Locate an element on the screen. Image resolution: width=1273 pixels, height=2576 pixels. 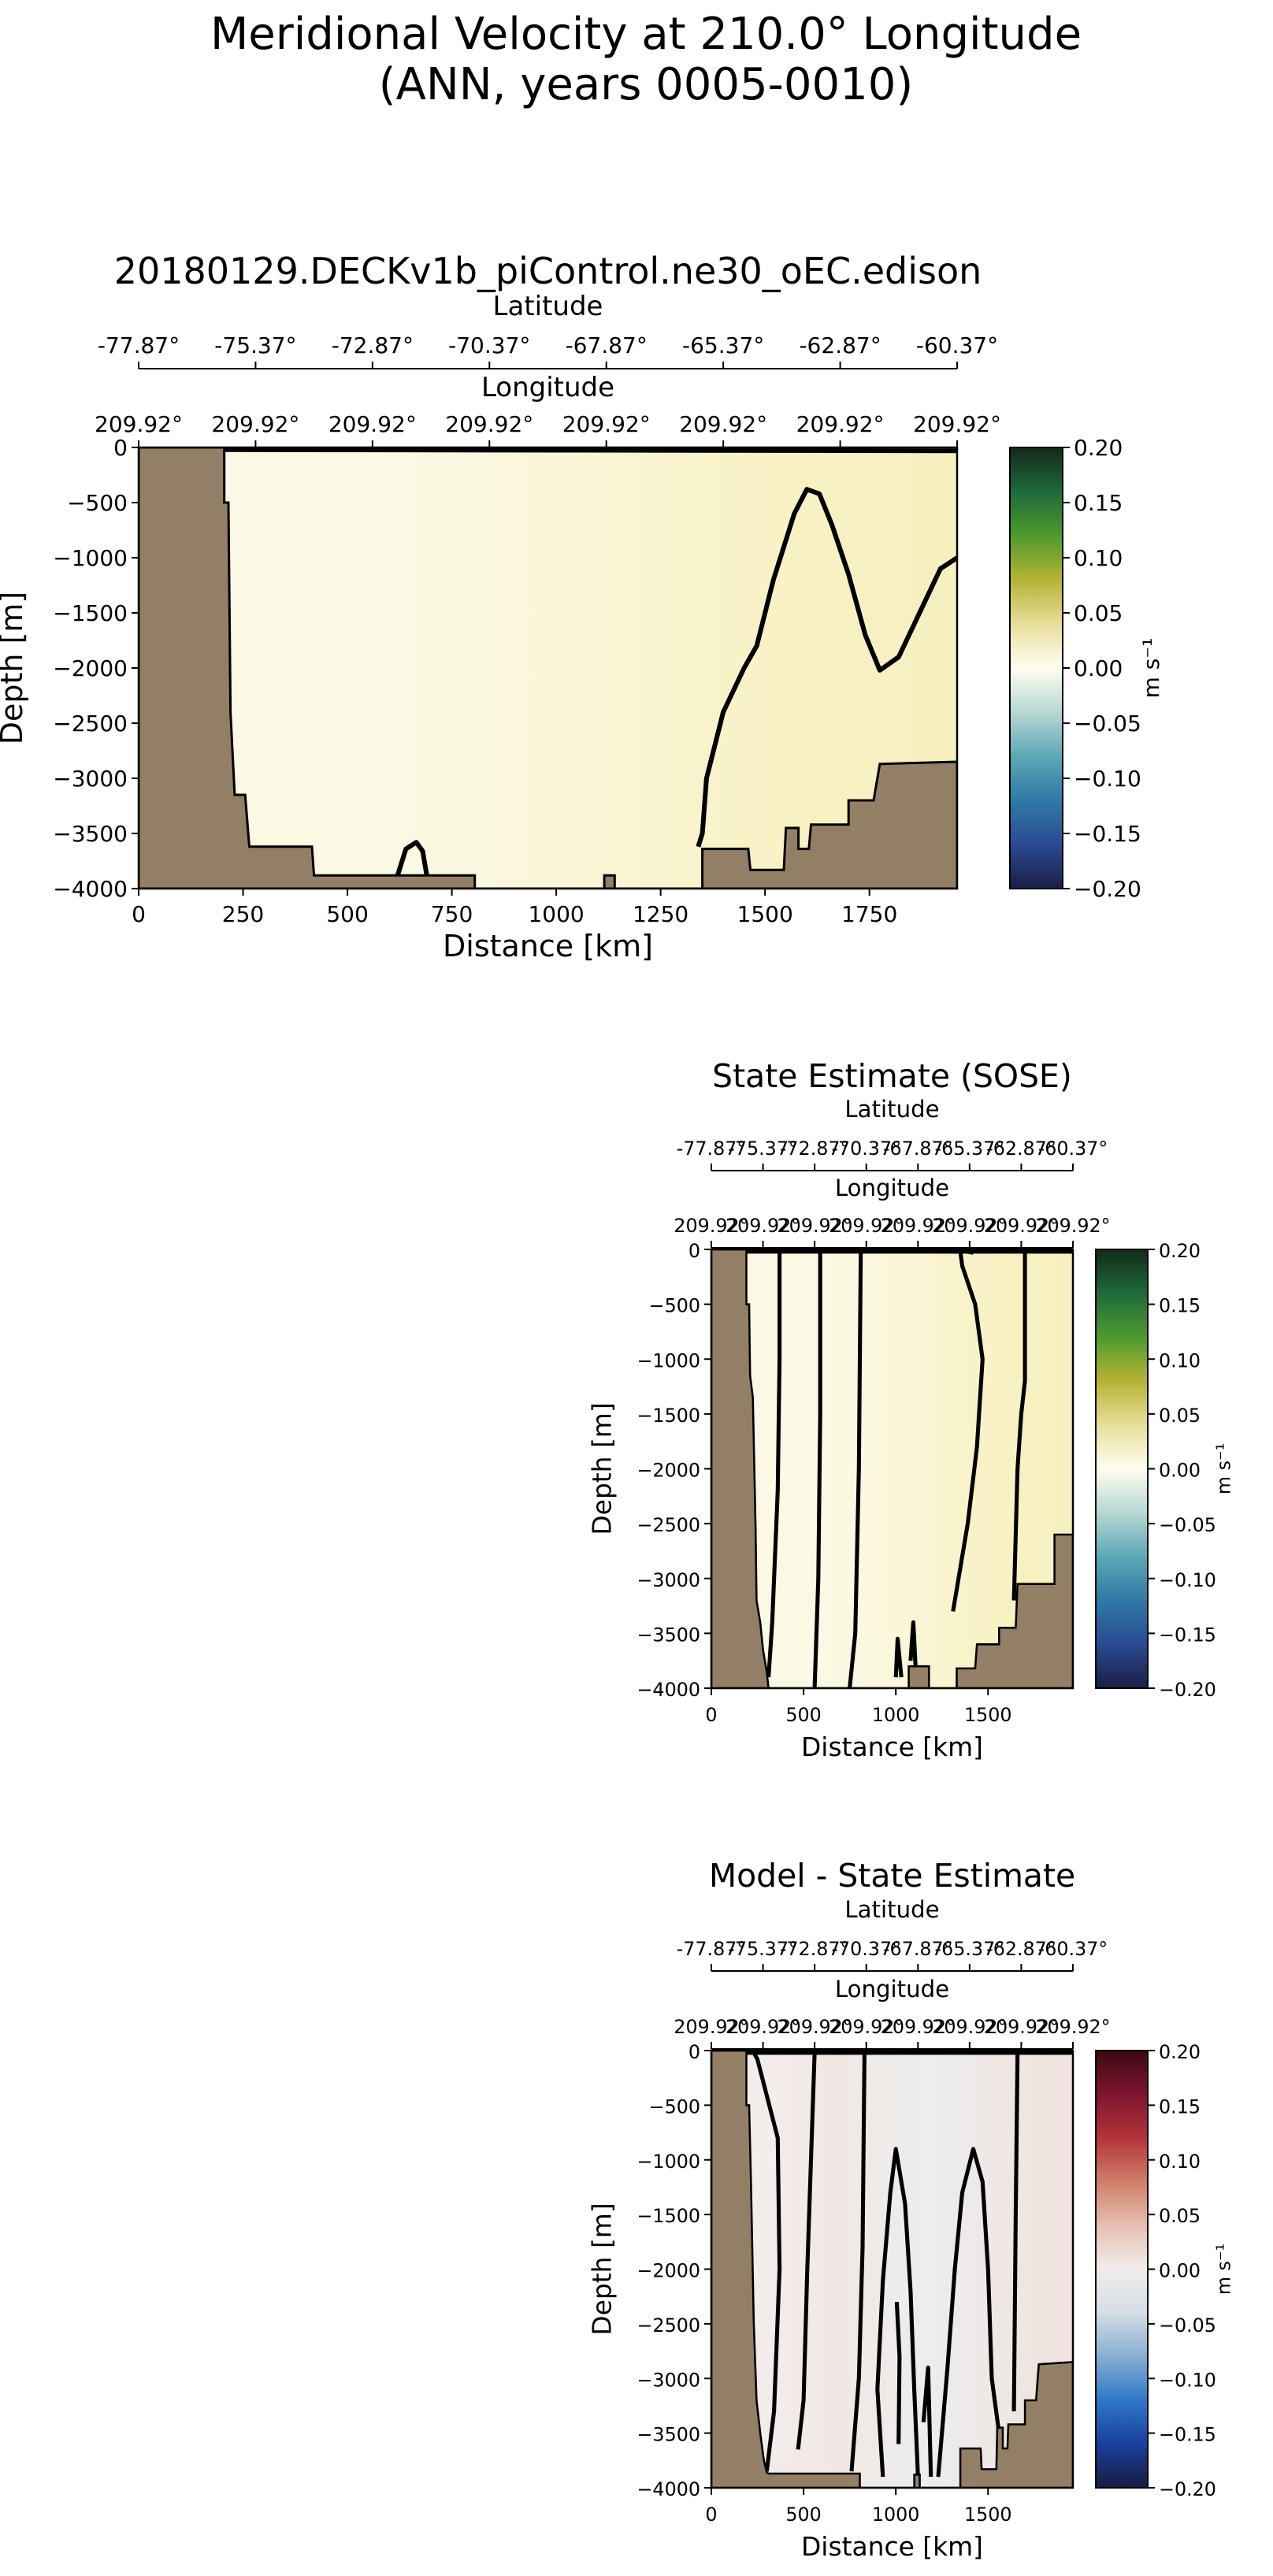
colorbar-tick-label: −0.10 is located at coordinates (1187, 1580).